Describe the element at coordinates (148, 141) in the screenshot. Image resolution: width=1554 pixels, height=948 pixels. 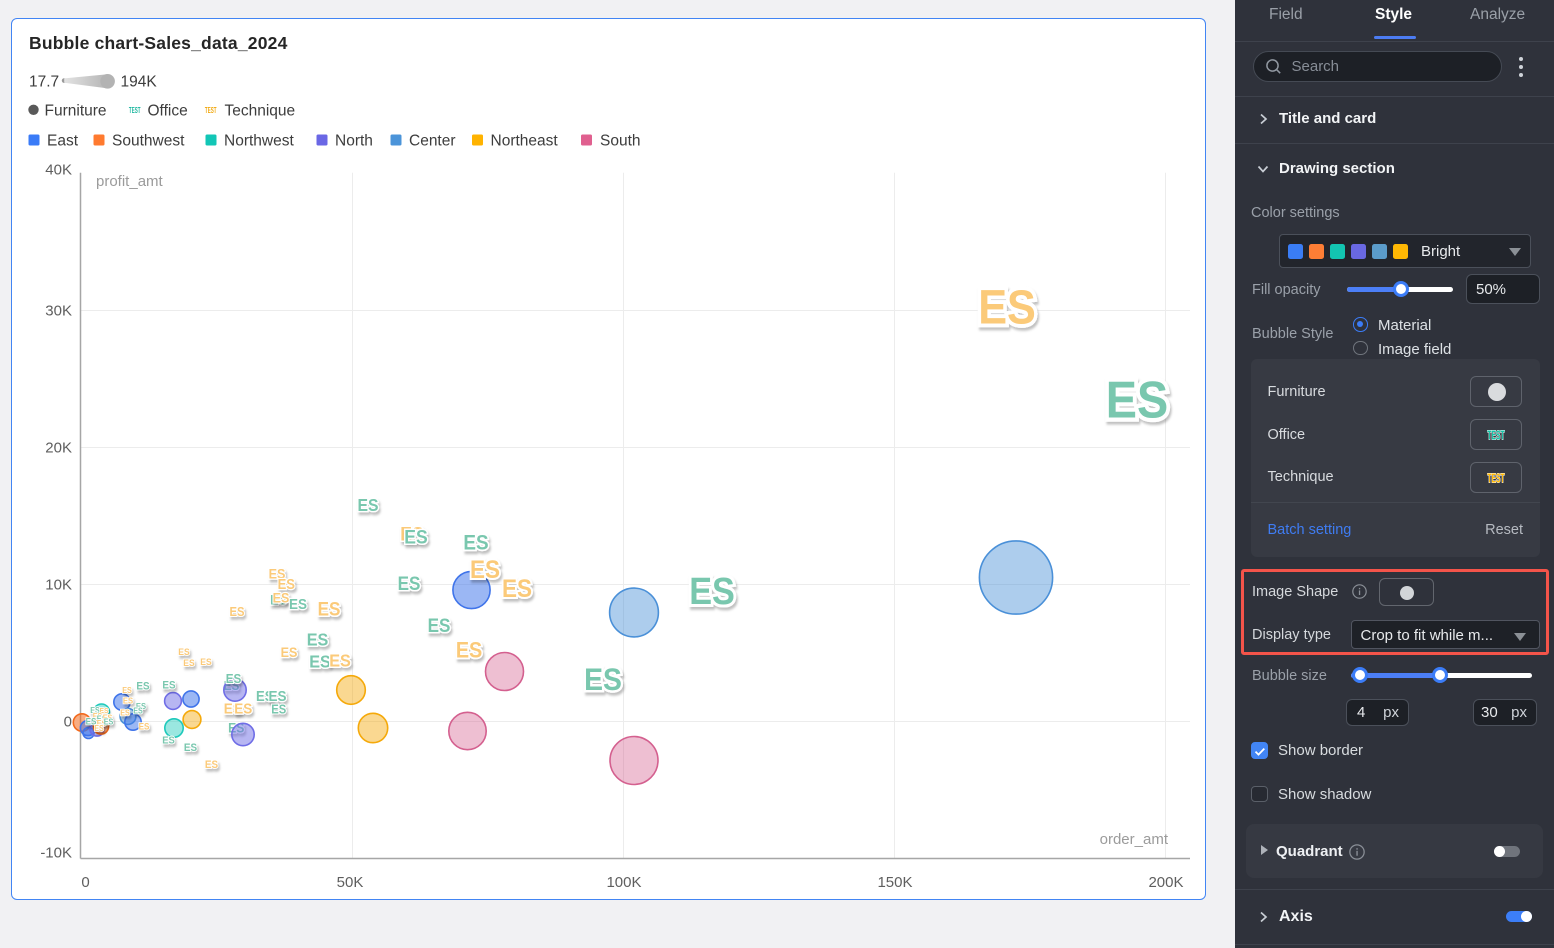
I see `svg-text: Southwest` at that location.